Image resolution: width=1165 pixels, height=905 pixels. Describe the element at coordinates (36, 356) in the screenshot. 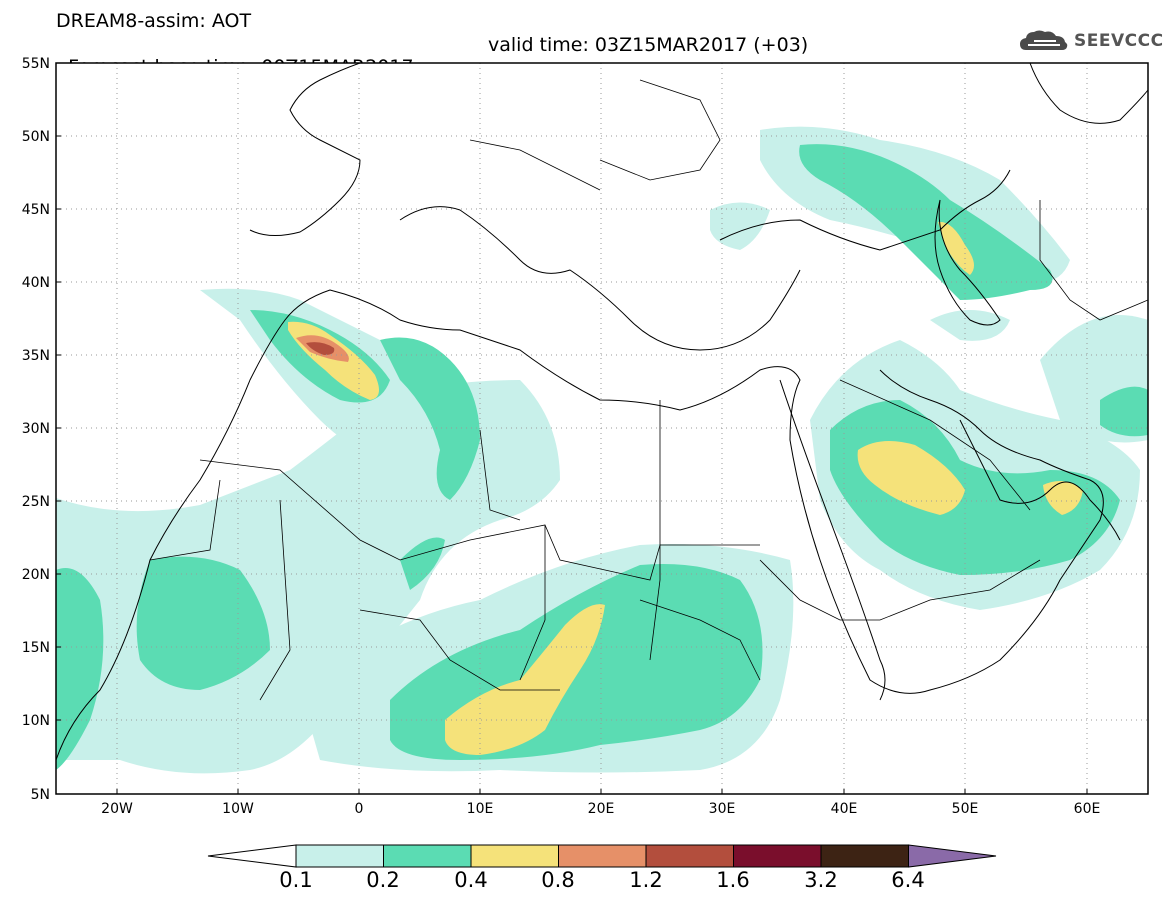

I see `lat-label: 35N` at that location.